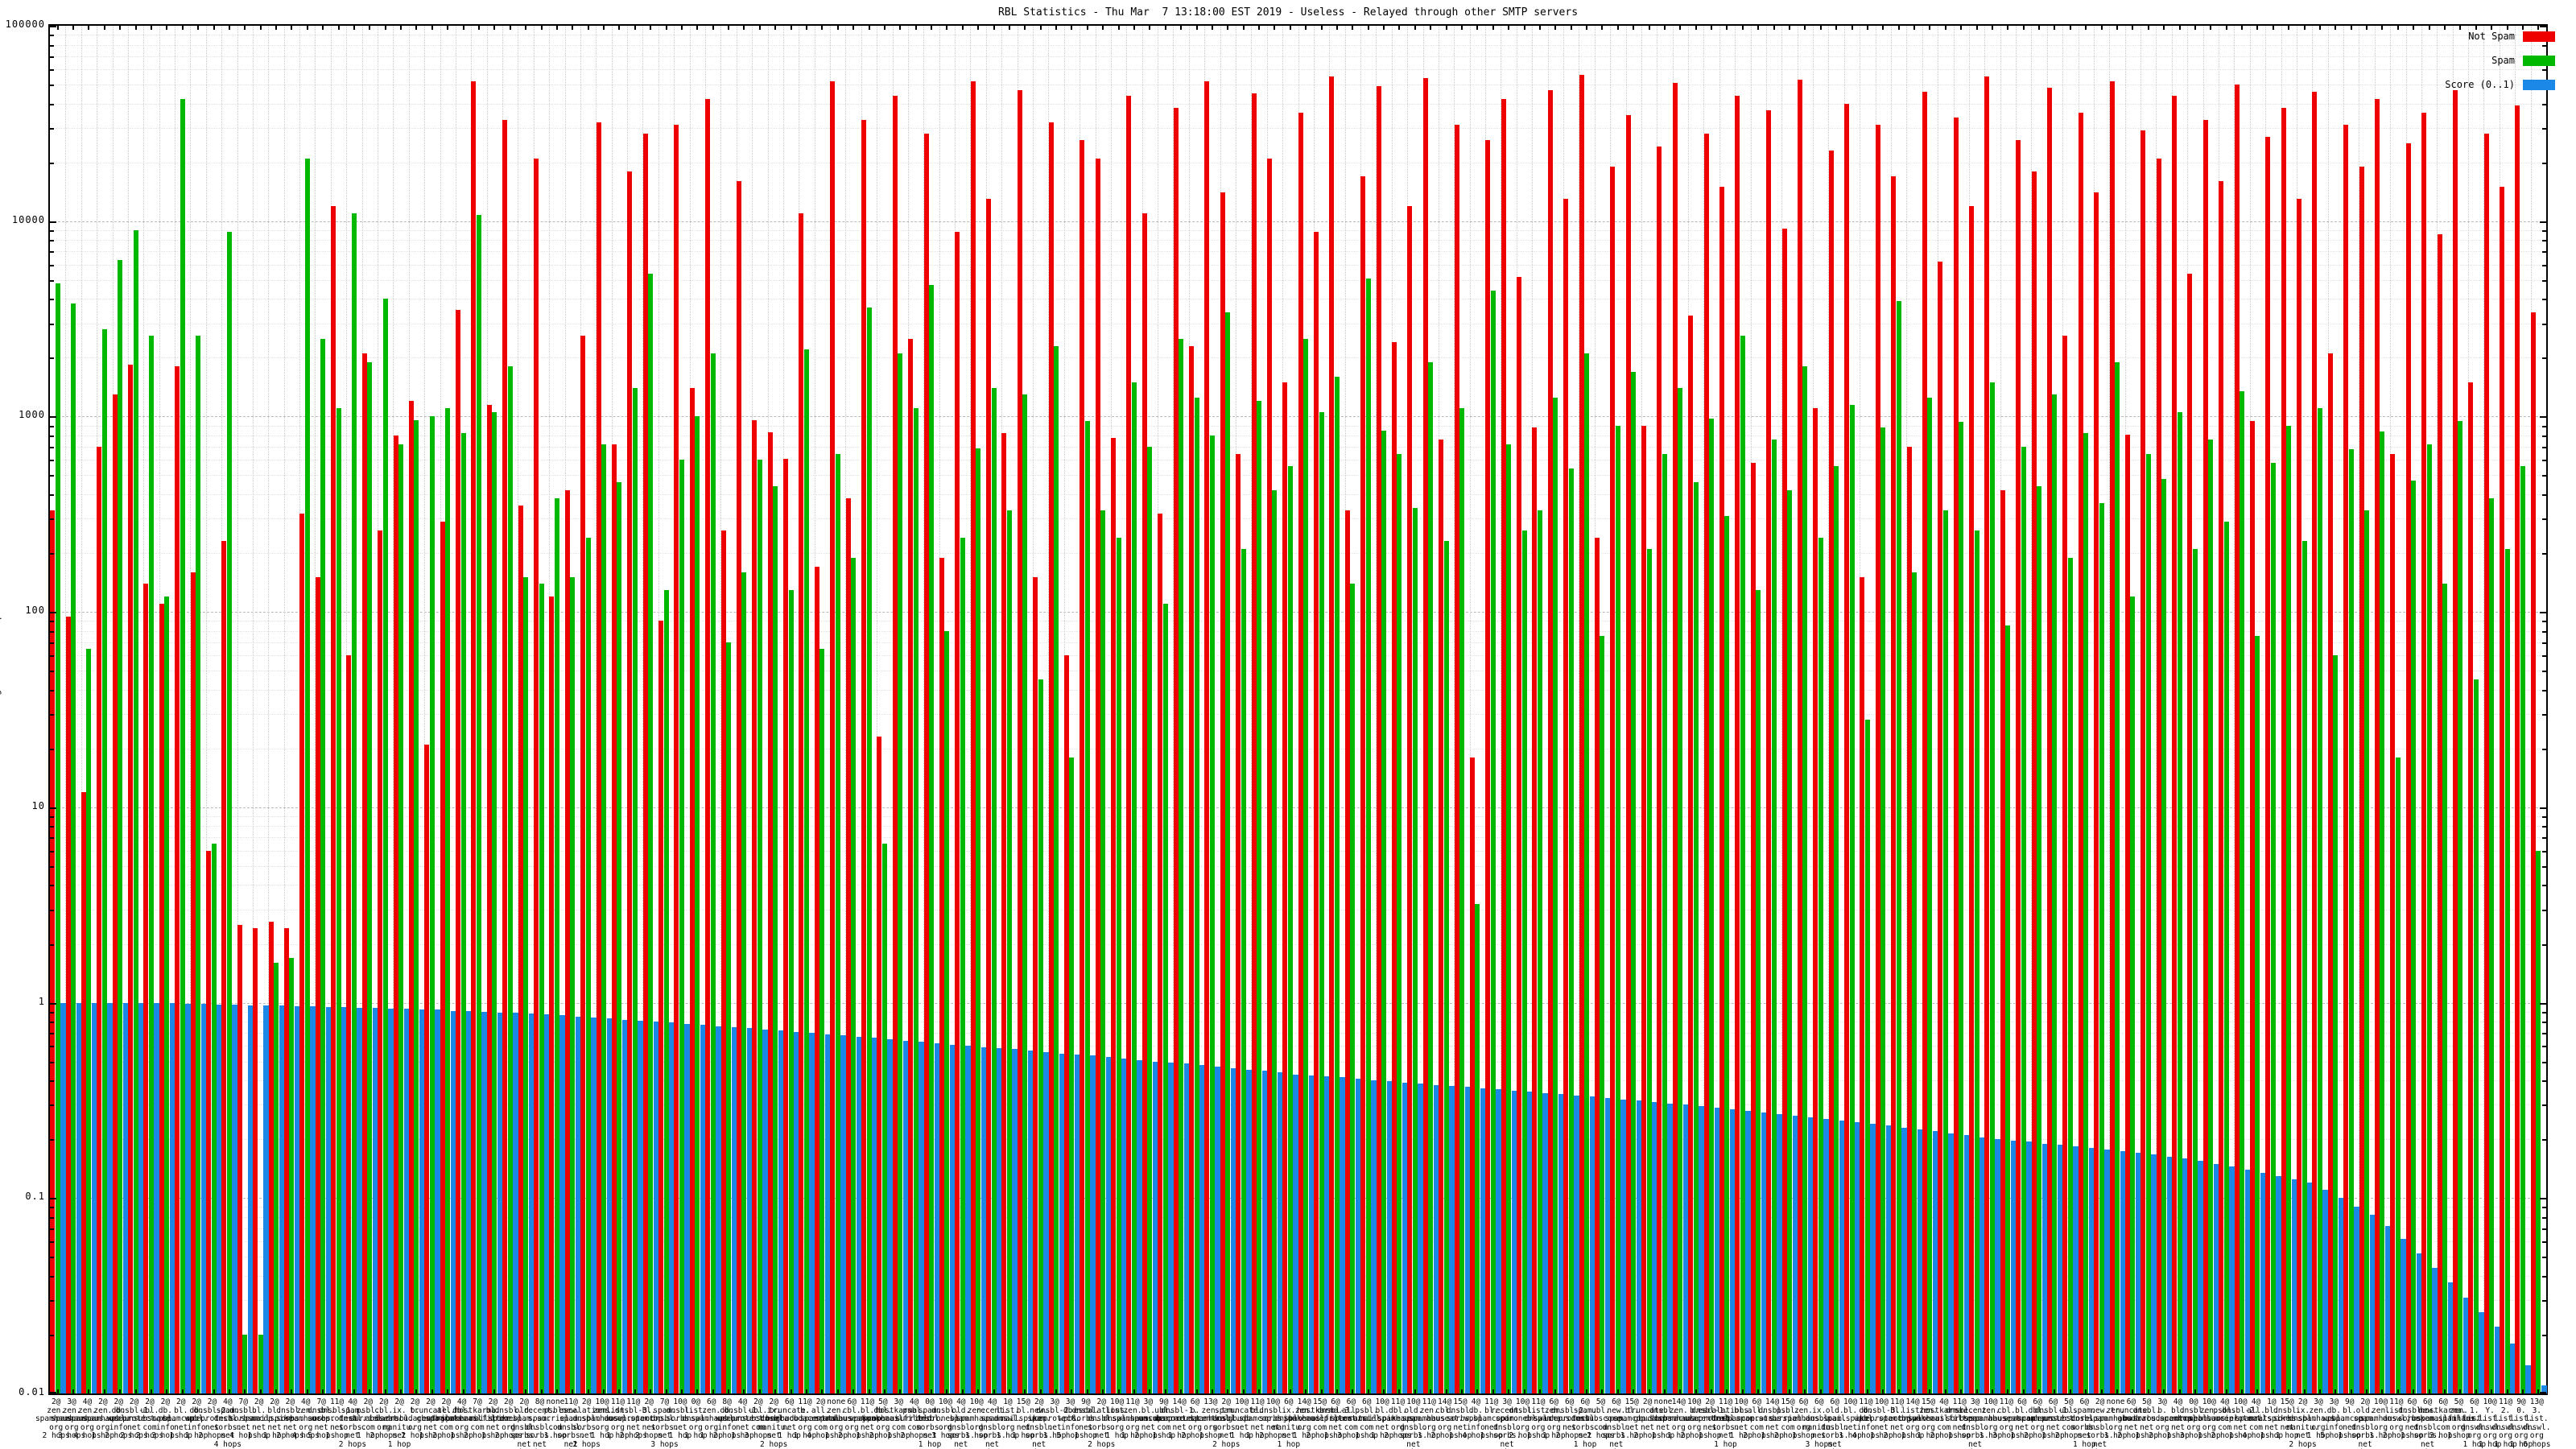 The image size is (2576, 1449). Describe the element at coordinates (2537, 1423) in the screenshot. I see `x-tick-label: 13@ 3. list. dnswl. org 6 hops` at that location.